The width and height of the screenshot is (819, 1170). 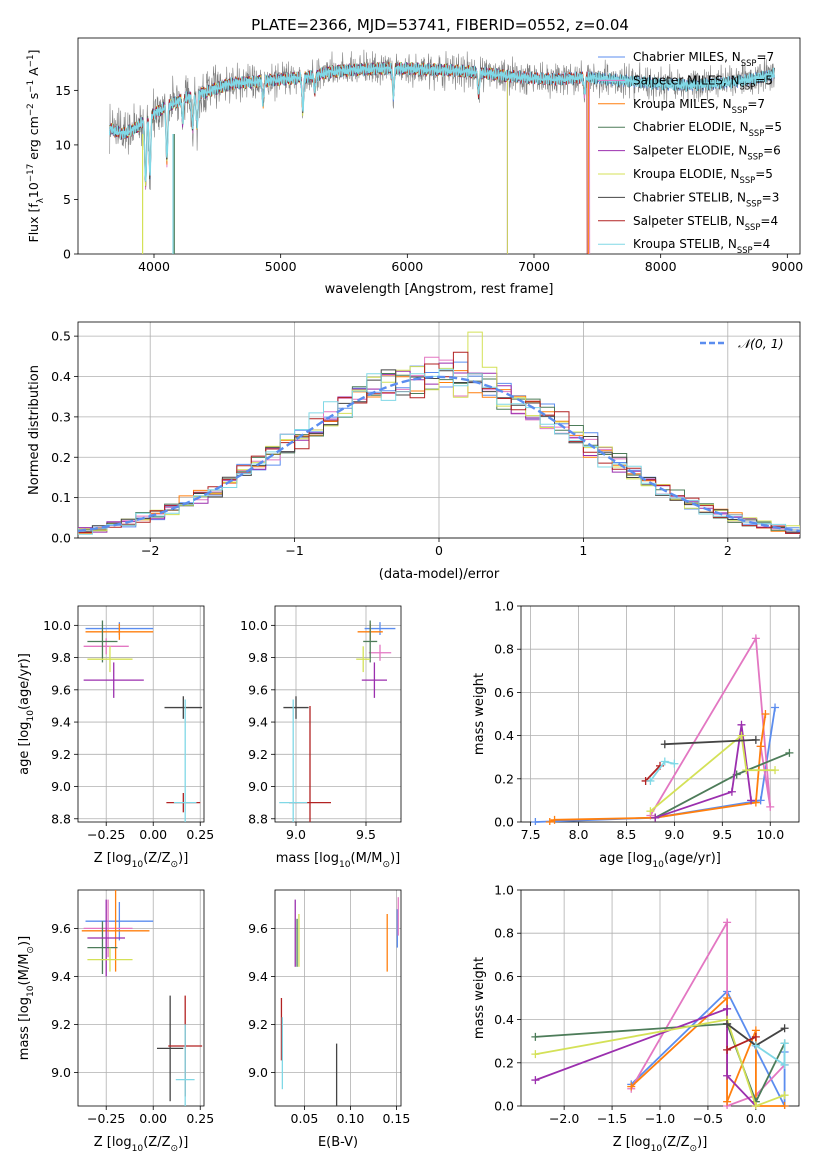 What do you see at coordinates (143, 721) in the screenshot?
I see `age-vs-z-plot-area` at bounding box center [143, 721].